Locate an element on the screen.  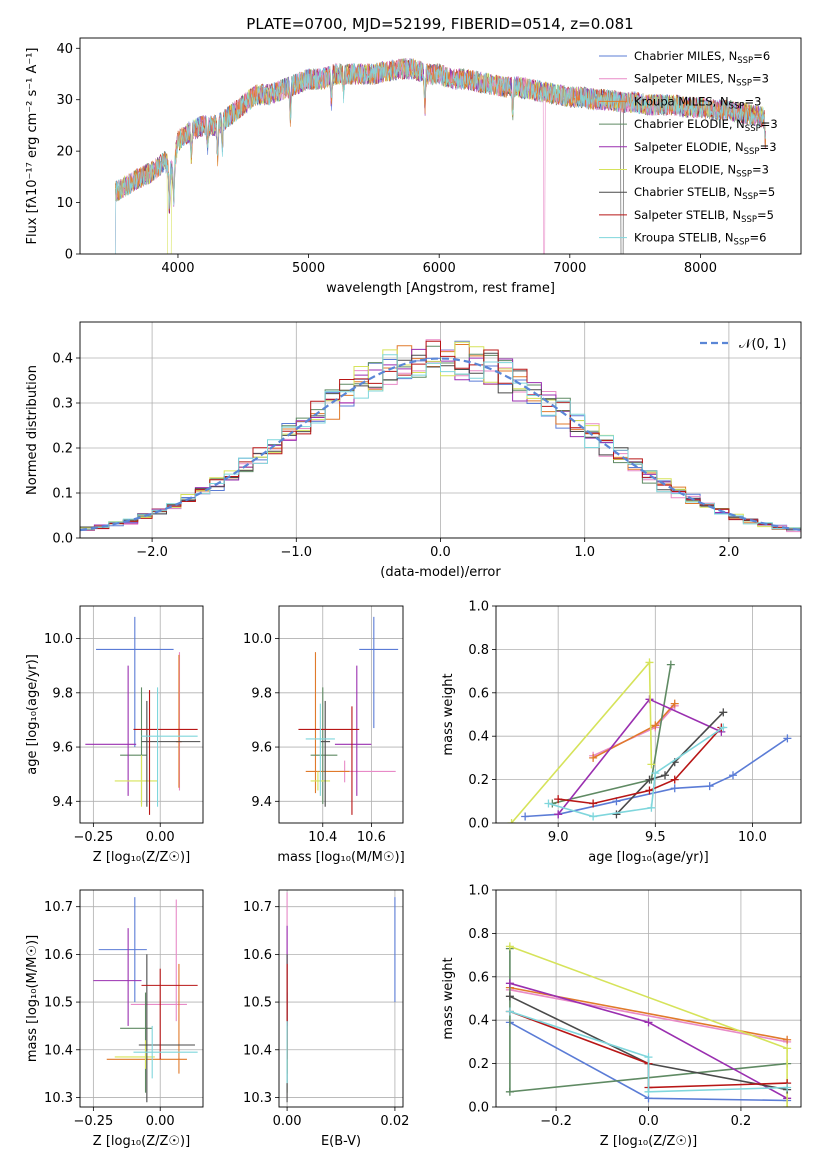
x-axis-label: mass [log₁₀(M/M☉)] is located at coordinates (340, 857).